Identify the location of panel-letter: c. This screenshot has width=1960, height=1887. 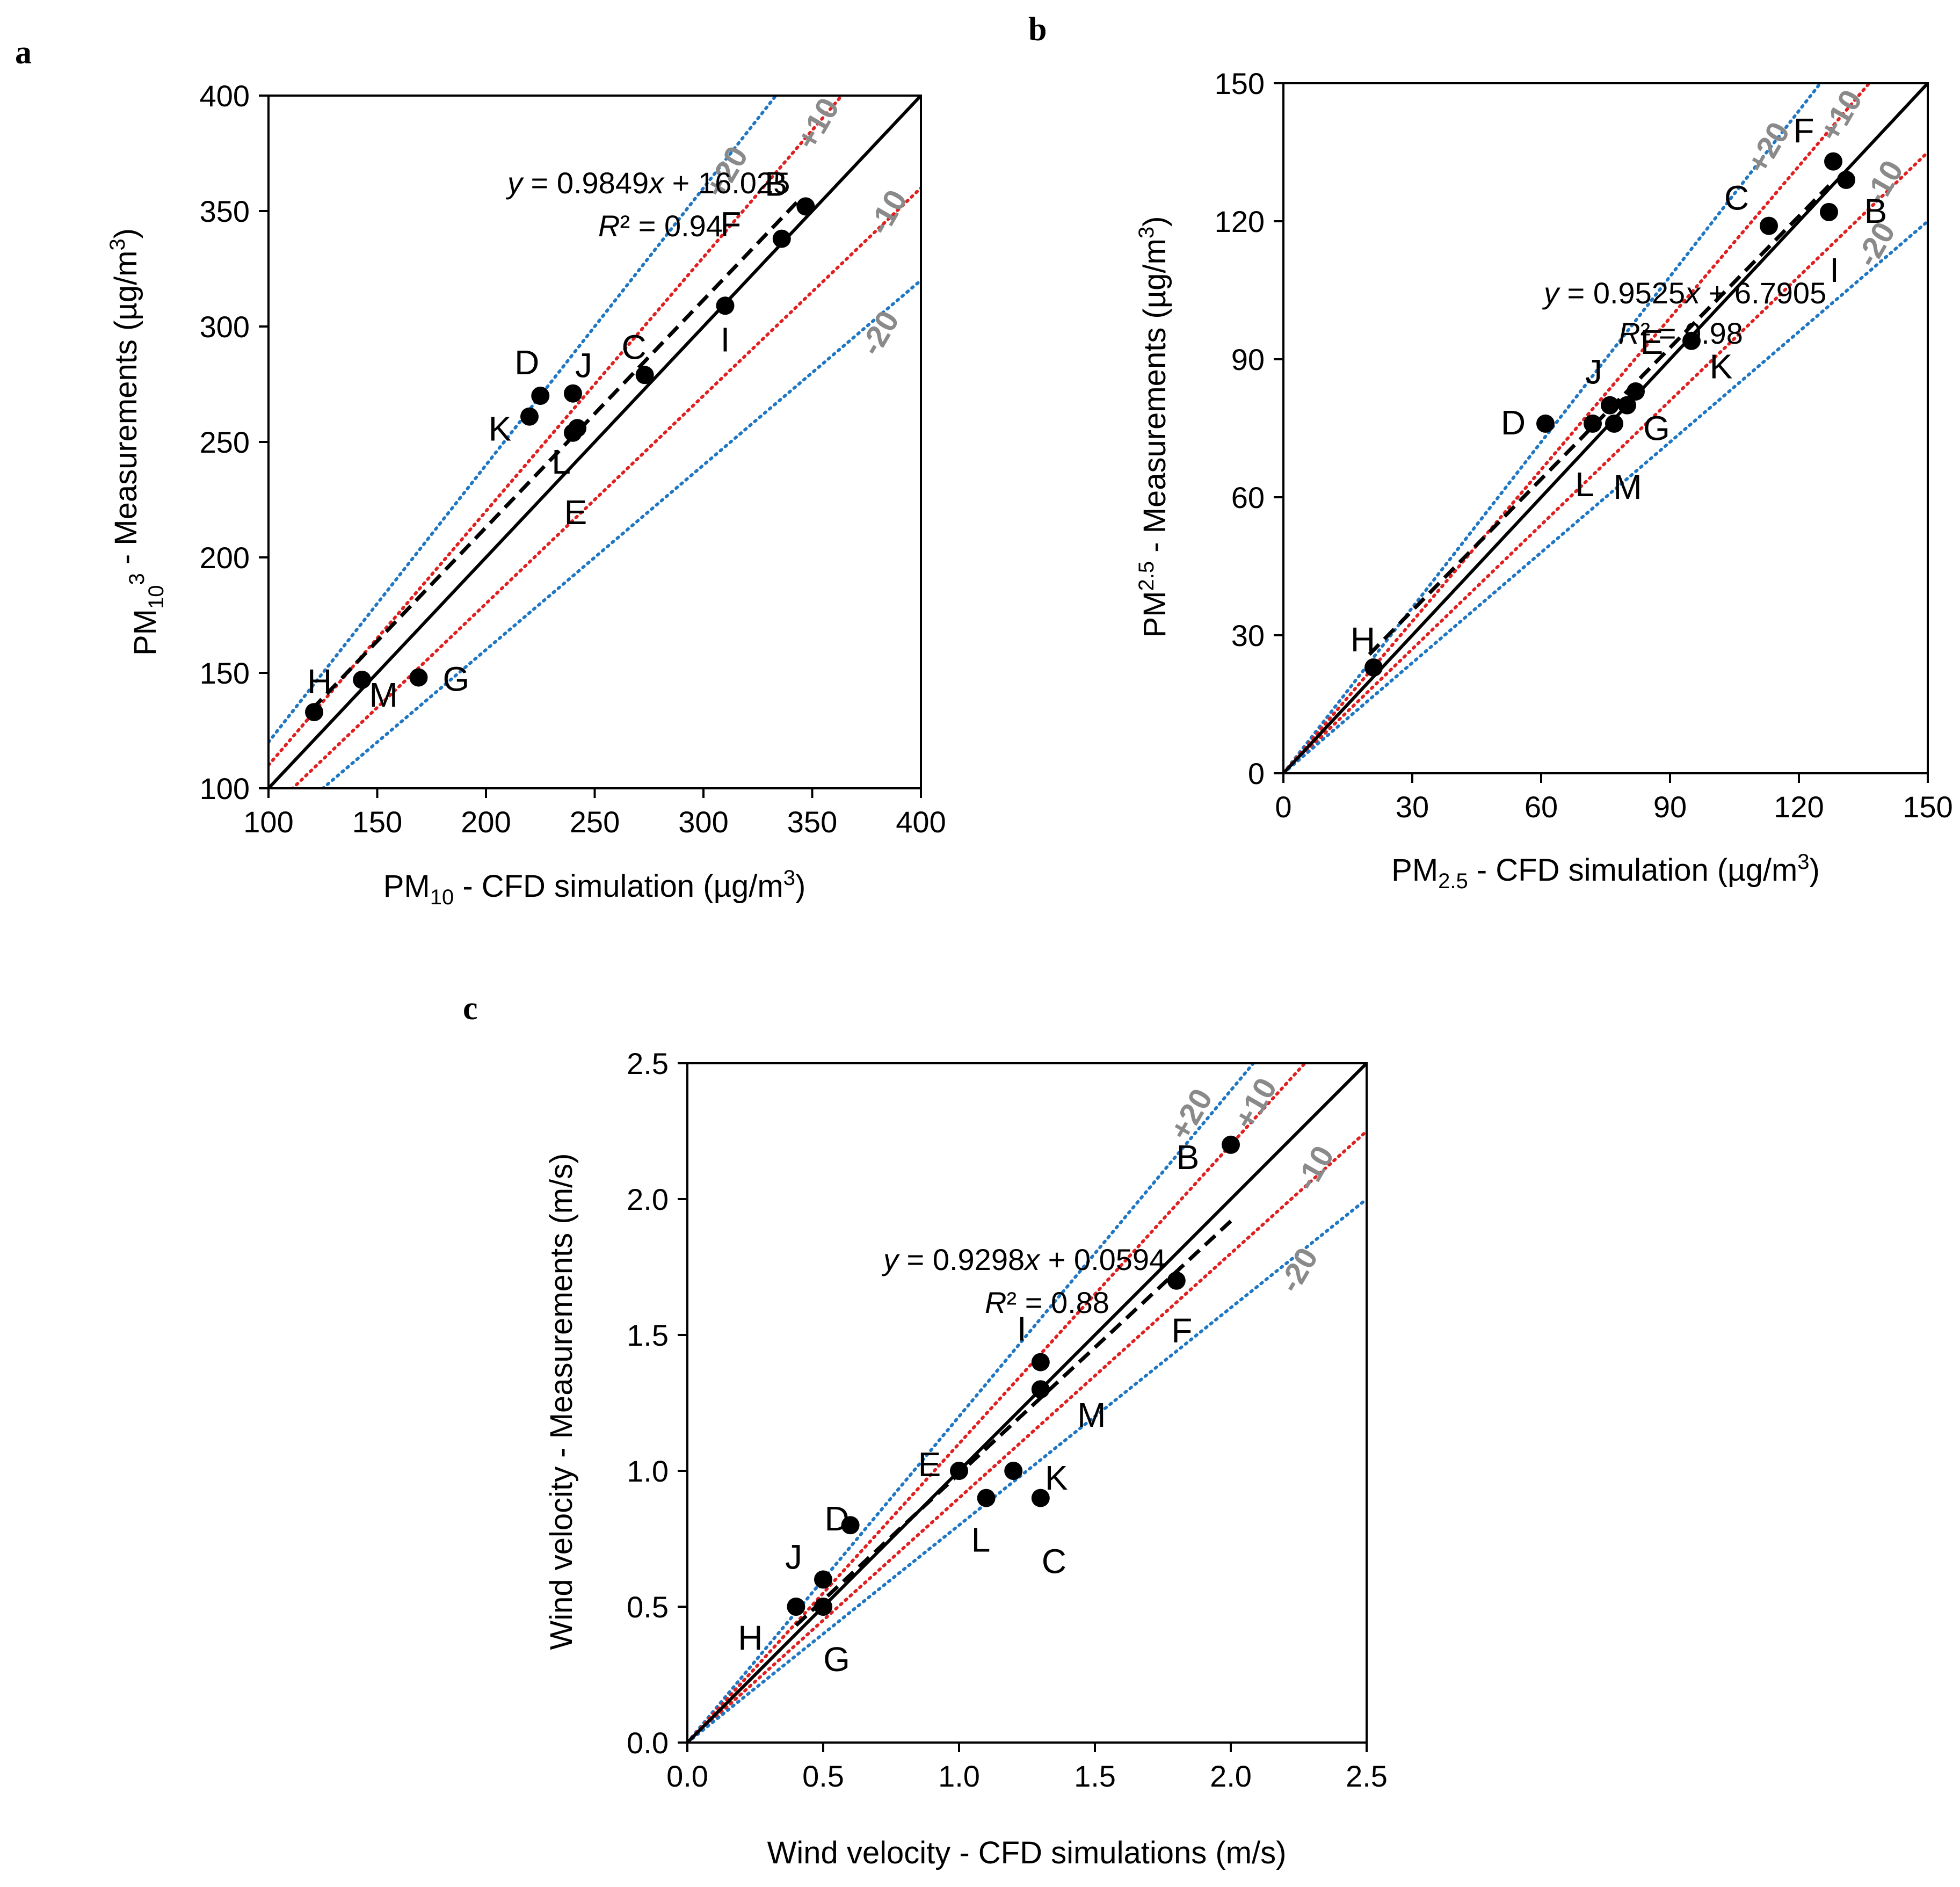
(470, 1008).